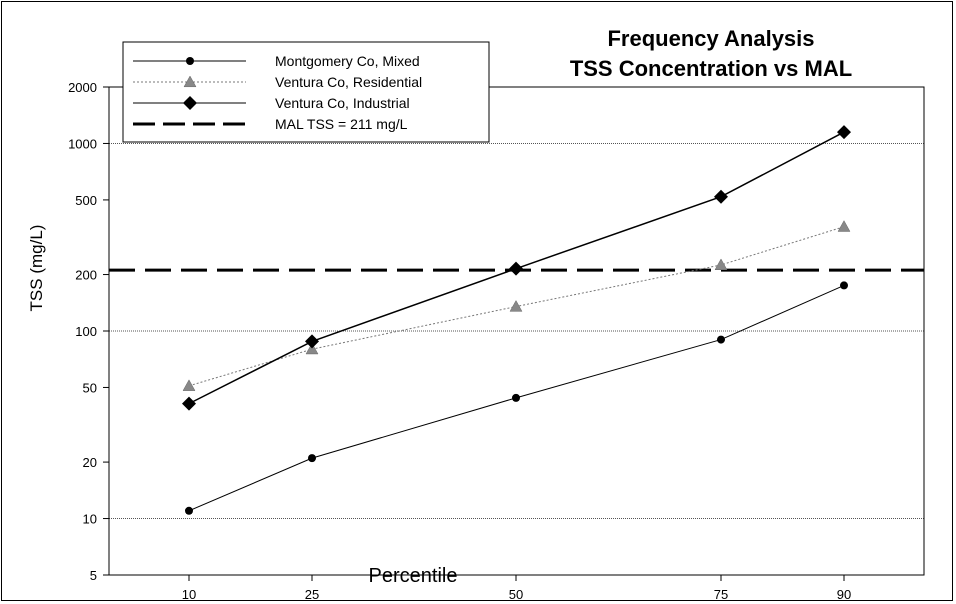  I want to click on chart-title: Frequency Analysis, so click(710, 38).